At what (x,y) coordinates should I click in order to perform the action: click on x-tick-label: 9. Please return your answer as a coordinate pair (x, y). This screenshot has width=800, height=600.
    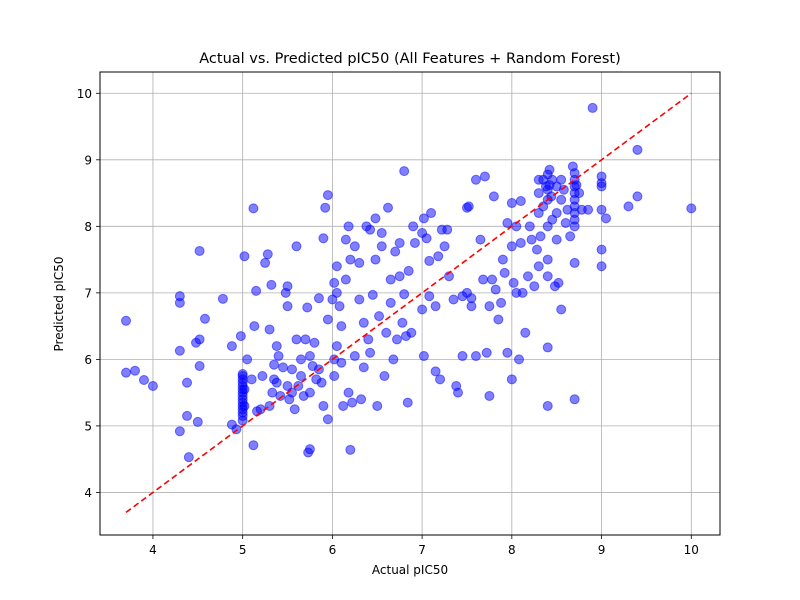
    Looking at the image, I should click on (602, 550).